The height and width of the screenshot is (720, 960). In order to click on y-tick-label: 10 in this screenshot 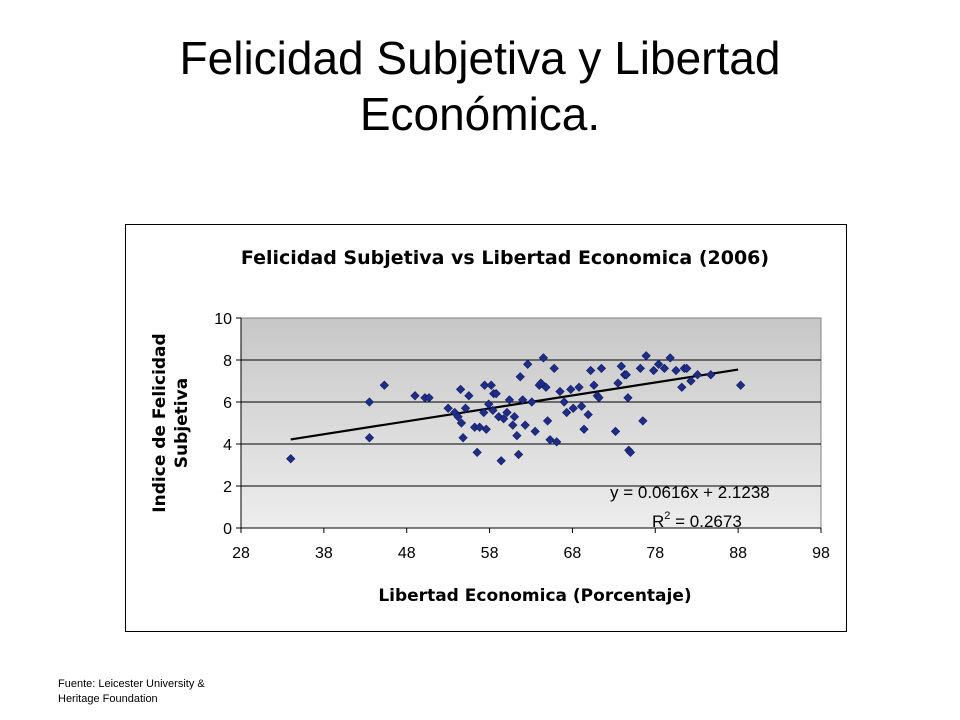, I will do `click(223, 319)`.